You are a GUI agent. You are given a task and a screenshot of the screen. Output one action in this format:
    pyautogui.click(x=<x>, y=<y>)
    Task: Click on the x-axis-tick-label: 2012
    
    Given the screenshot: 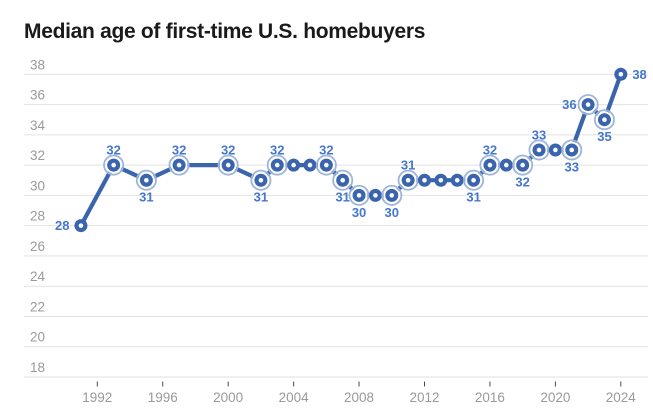 What is the action you would take?
    pyautogui.click(x=424, y=397)
    